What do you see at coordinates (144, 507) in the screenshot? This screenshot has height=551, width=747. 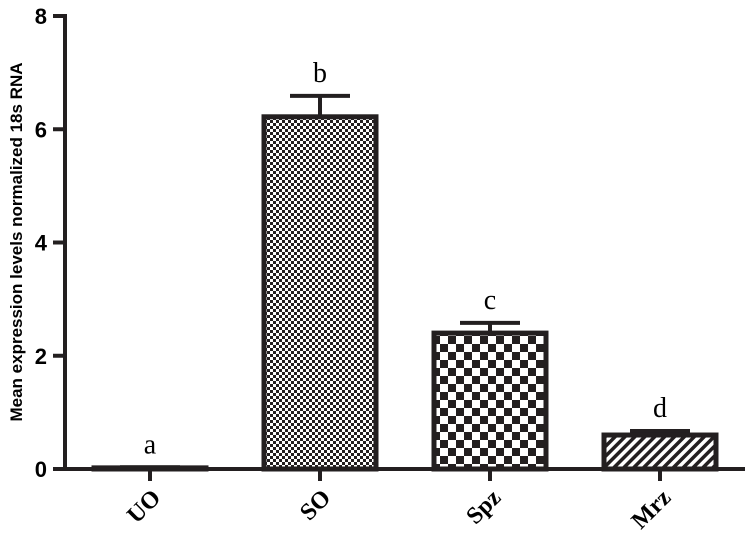 I see `x-tick-label: UO` at bounding box center [144, 507].